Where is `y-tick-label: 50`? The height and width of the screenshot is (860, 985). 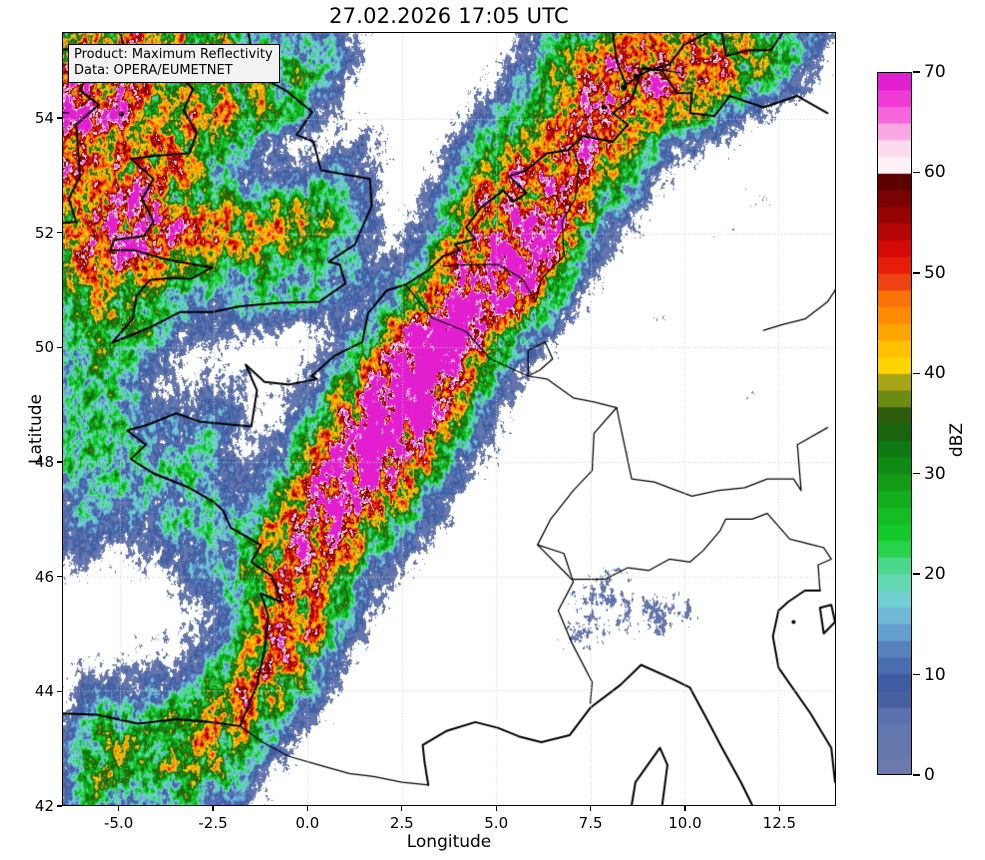 y-tick-label: 50 is located at coordinates (44, 347).